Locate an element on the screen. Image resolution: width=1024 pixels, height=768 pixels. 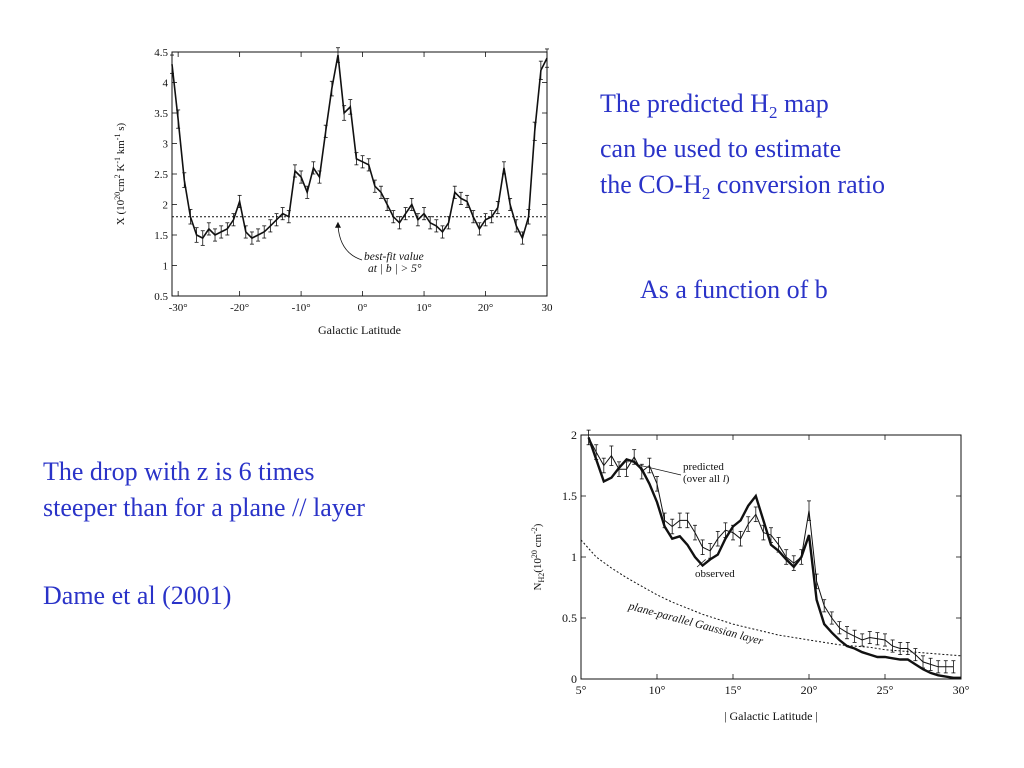
series-observed is located at coordinates (774, 558).